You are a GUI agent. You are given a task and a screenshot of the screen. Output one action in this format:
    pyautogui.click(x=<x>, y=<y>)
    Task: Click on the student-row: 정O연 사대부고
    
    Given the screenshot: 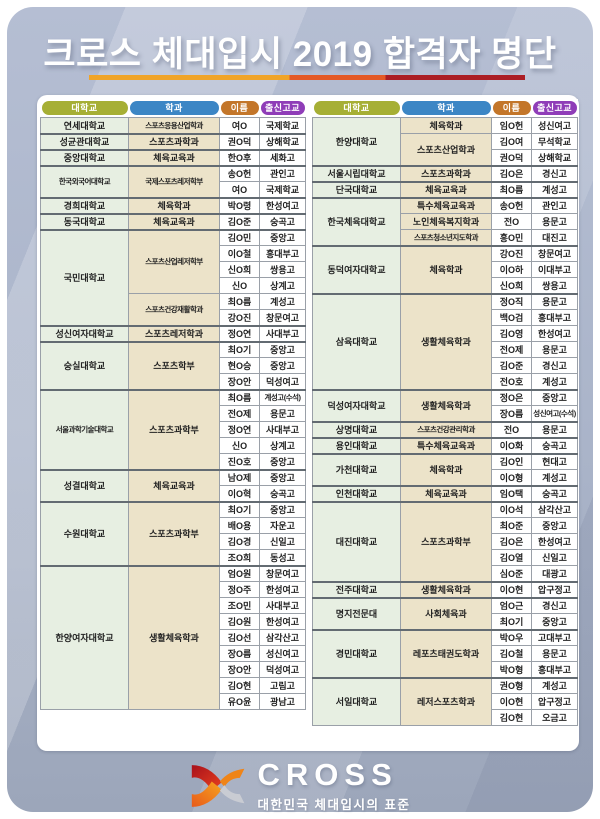 What is the action you would take?
    pyautogui.click(x=173, y=429)
    